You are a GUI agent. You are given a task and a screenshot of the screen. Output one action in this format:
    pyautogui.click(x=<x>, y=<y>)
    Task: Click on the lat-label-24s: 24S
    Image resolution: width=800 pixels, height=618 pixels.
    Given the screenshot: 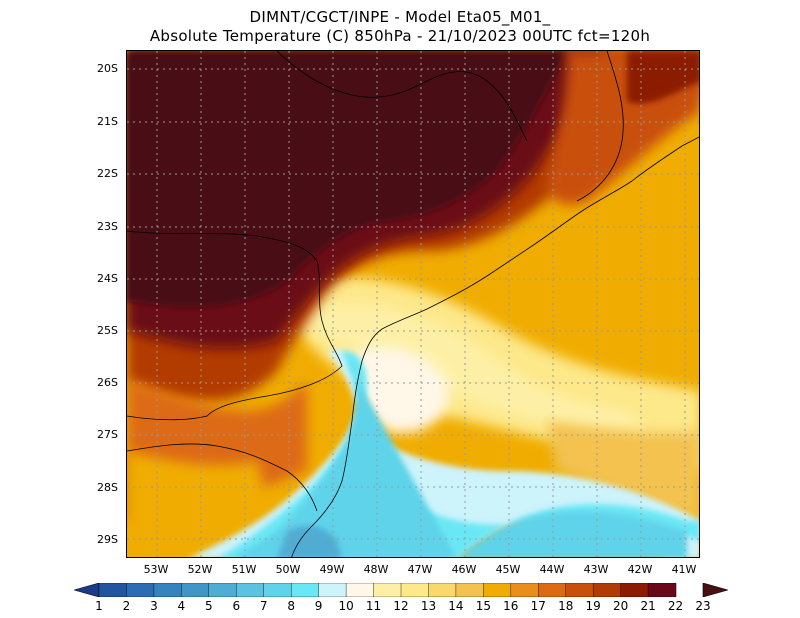 What is the action you would take?
    pyautogui.click(x=107, y=278)
    